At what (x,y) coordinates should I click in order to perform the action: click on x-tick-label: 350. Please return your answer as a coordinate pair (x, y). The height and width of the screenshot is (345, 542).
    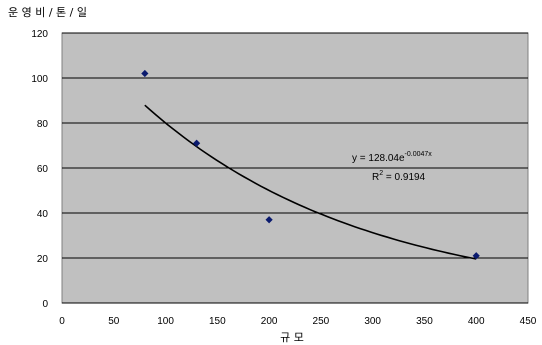
    Looking at the image, I should click on (424, 321).